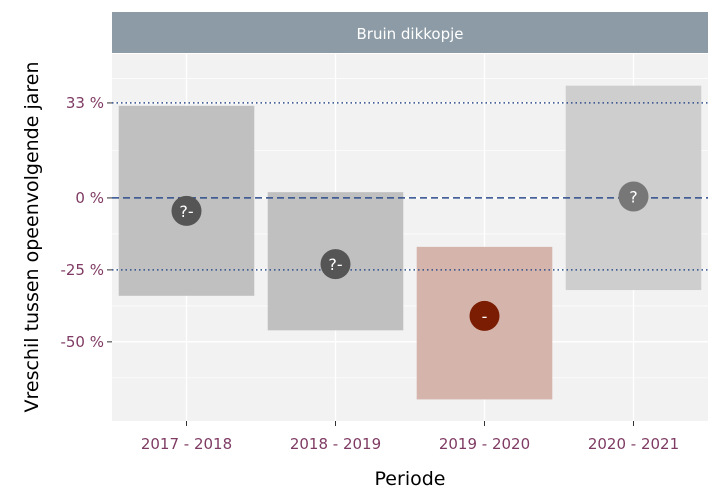 This screenshot has height=504, width=720. Describe the element at coordinates (82, 270) in the screenshot. I see `y-tick-label-2: -25 %` at that location.